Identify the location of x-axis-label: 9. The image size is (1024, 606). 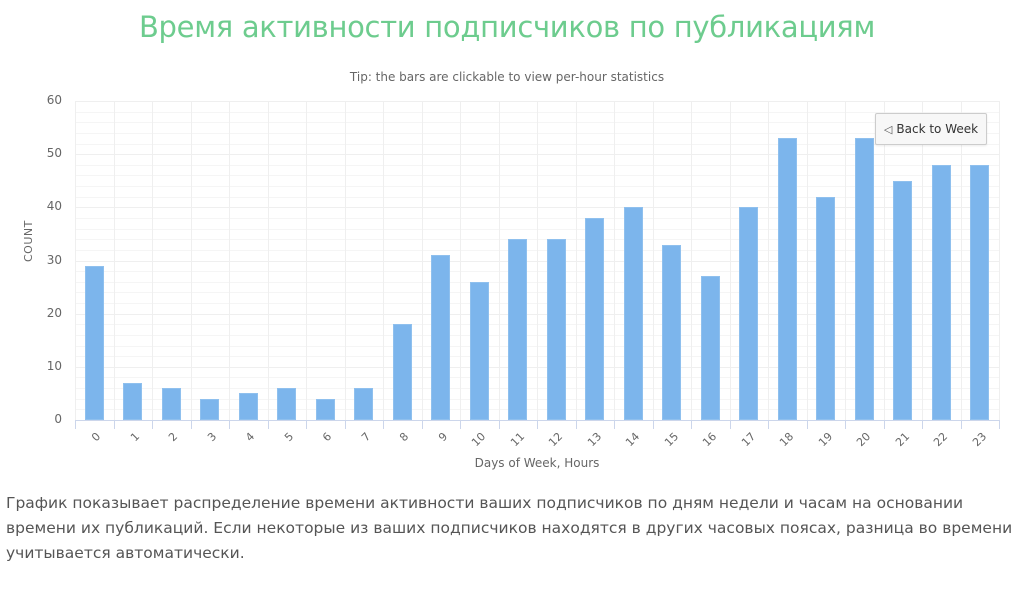
(442, 437).